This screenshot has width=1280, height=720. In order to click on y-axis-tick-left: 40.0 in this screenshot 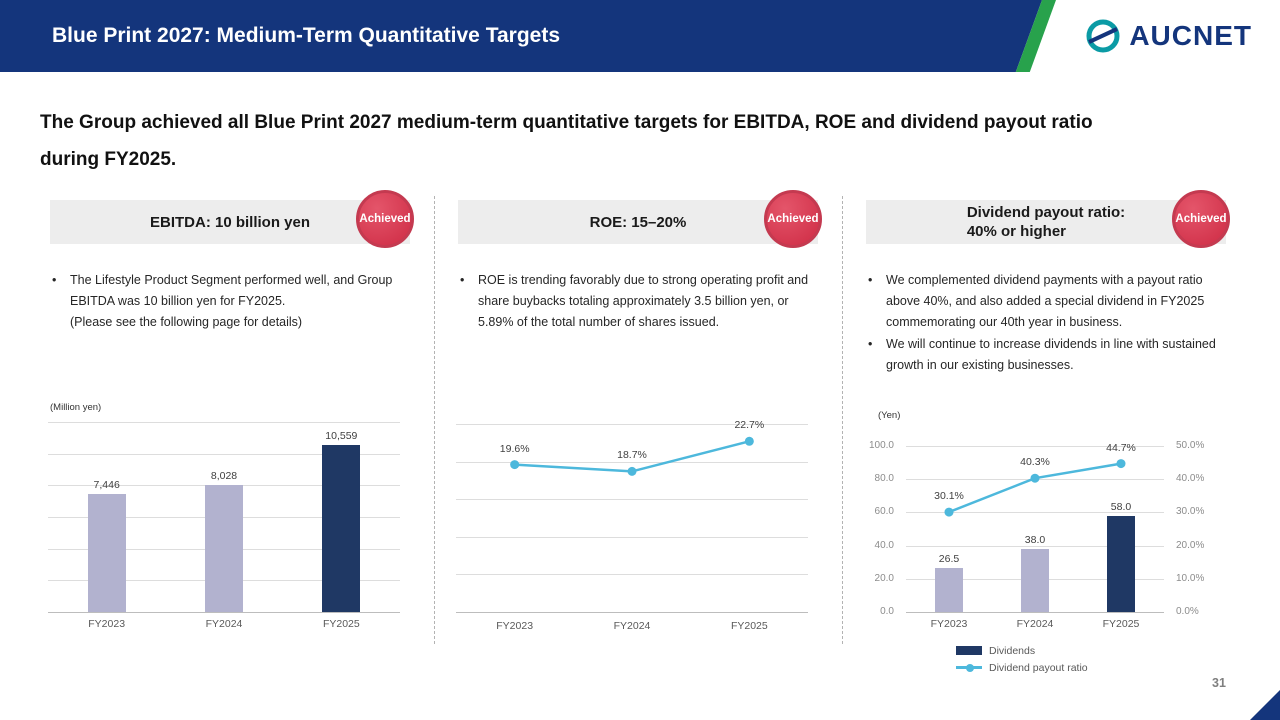, I will do `click(884, 545)`.